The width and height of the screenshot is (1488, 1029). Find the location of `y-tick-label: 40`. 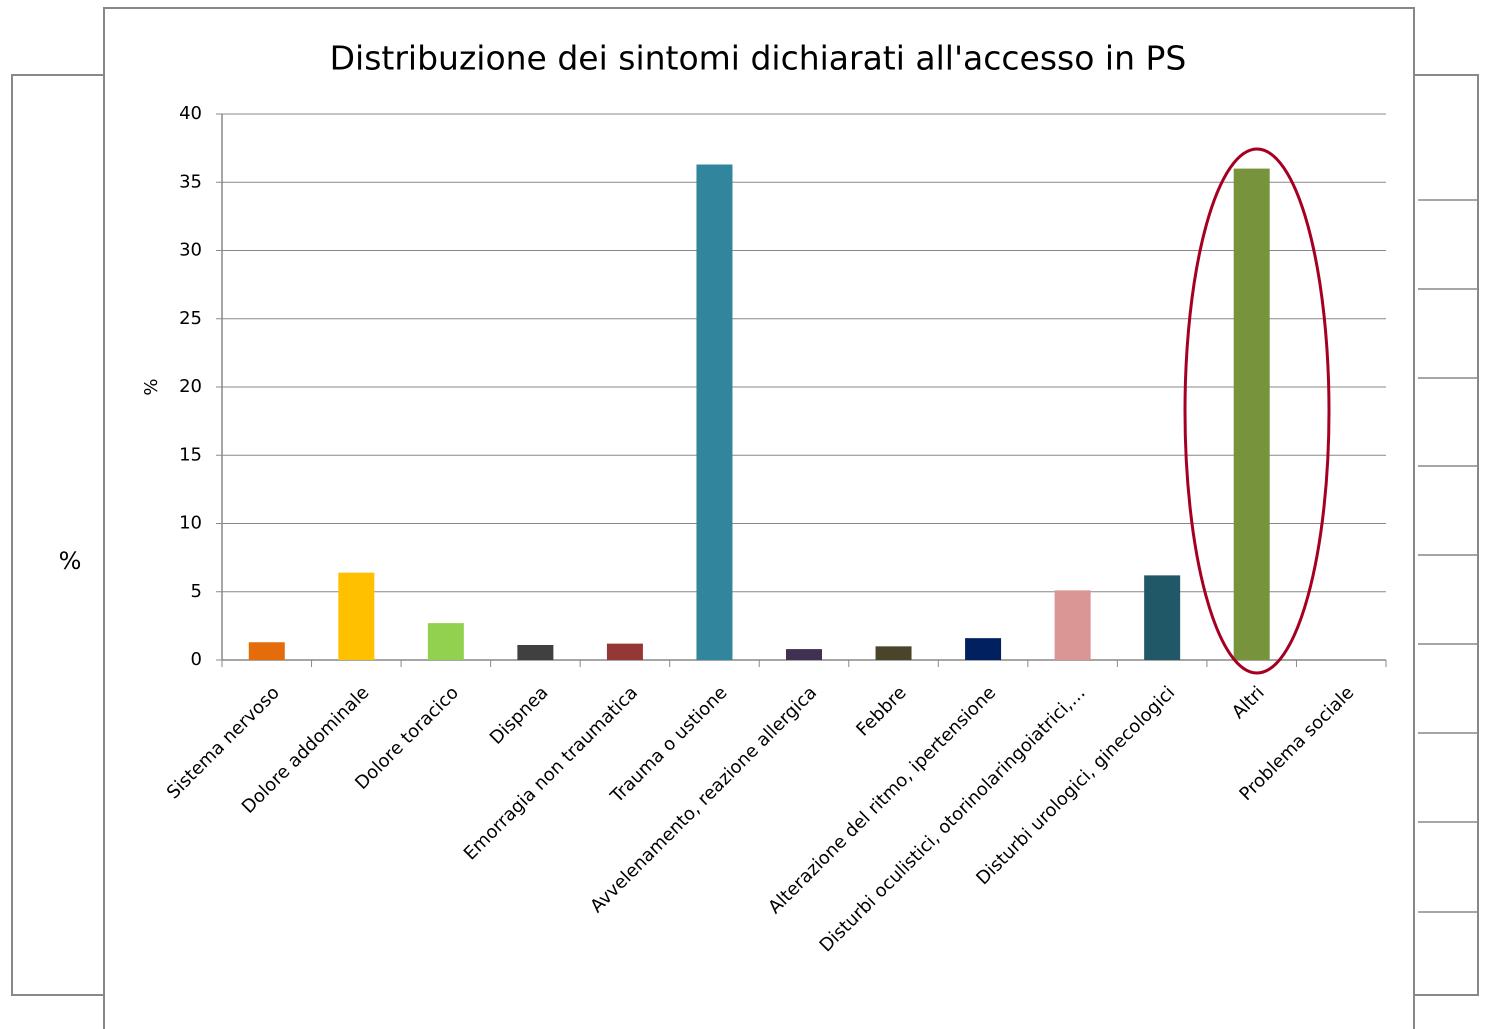

y-tick-label: 40 is located at coordinates (190, 113).